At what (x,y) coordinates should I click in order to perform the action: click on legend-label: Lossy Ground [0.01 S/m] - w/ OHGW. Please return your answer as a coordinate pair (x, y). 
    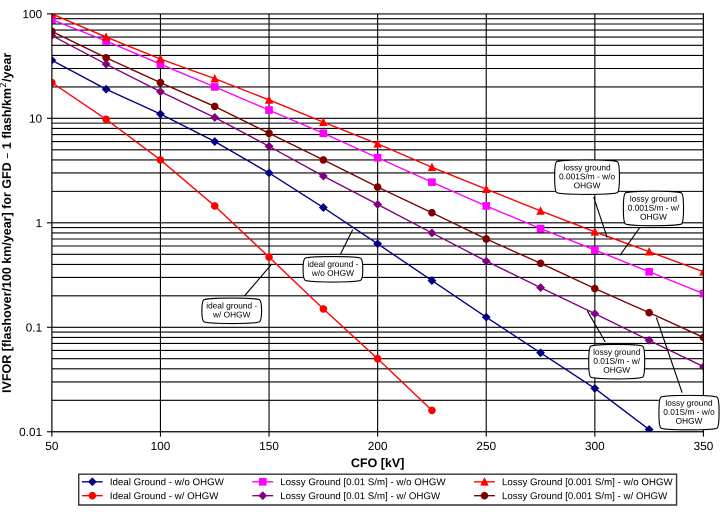
    Looking at the image, I should click on (360, 497).